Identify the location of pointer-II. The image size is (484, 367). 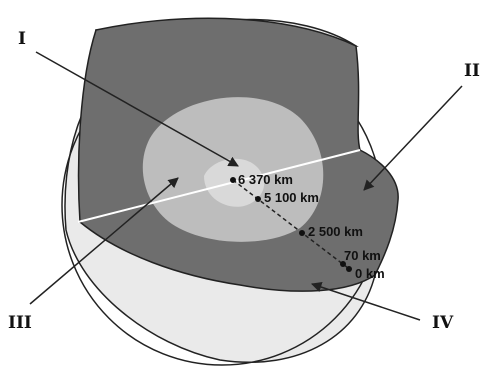
(413, 138).